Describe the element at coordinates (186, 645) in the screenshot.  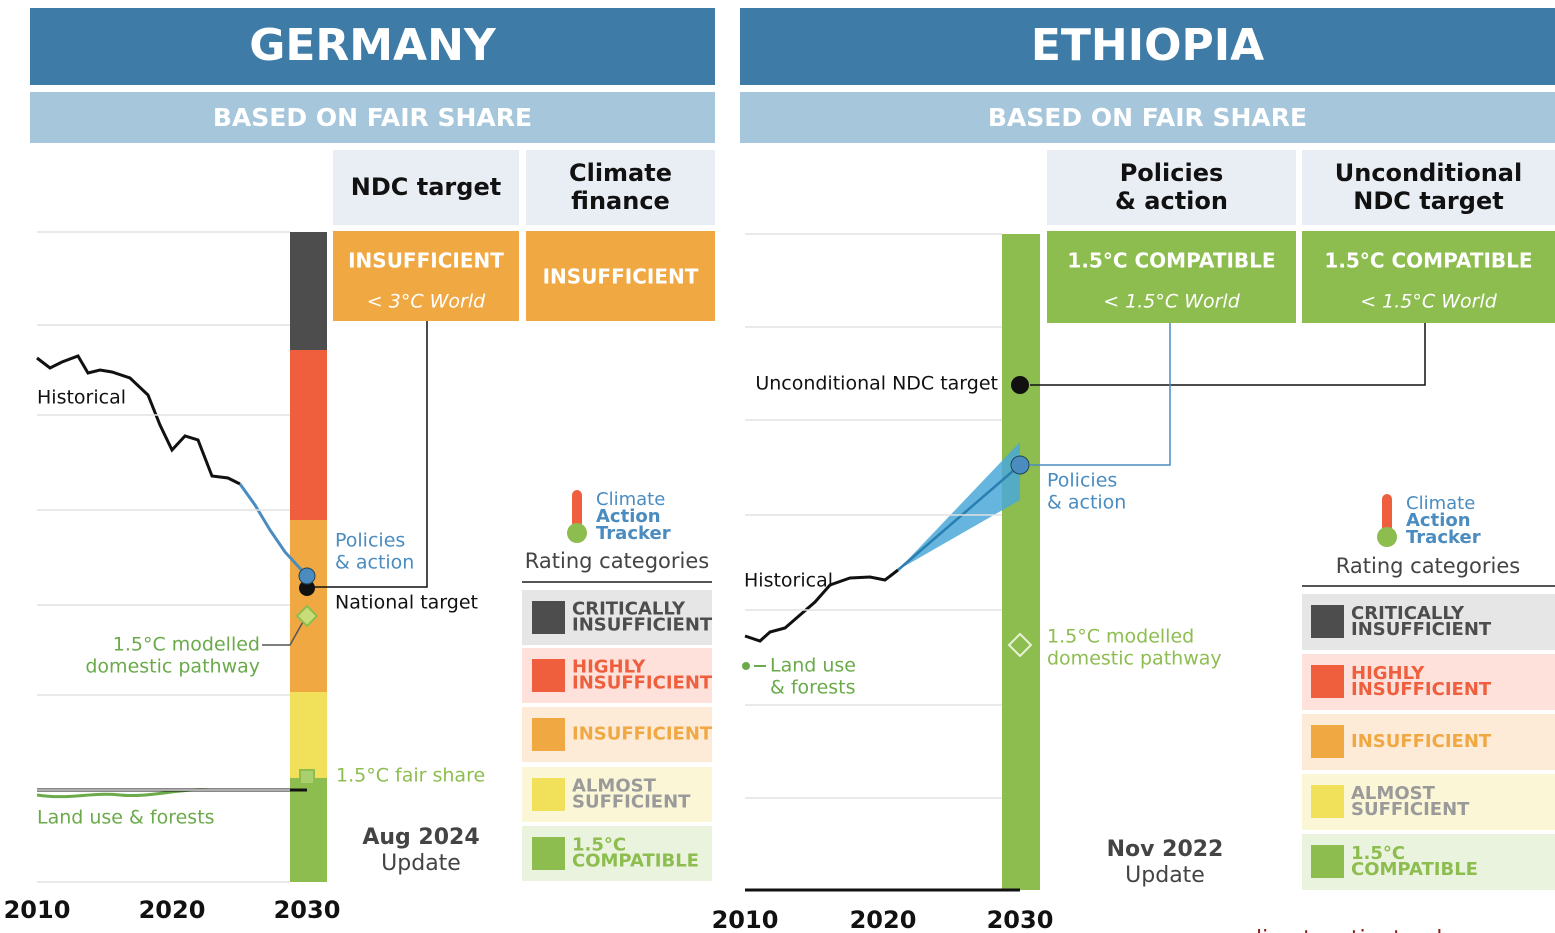
I see `annotation: 1.5°C modelled` at that location.